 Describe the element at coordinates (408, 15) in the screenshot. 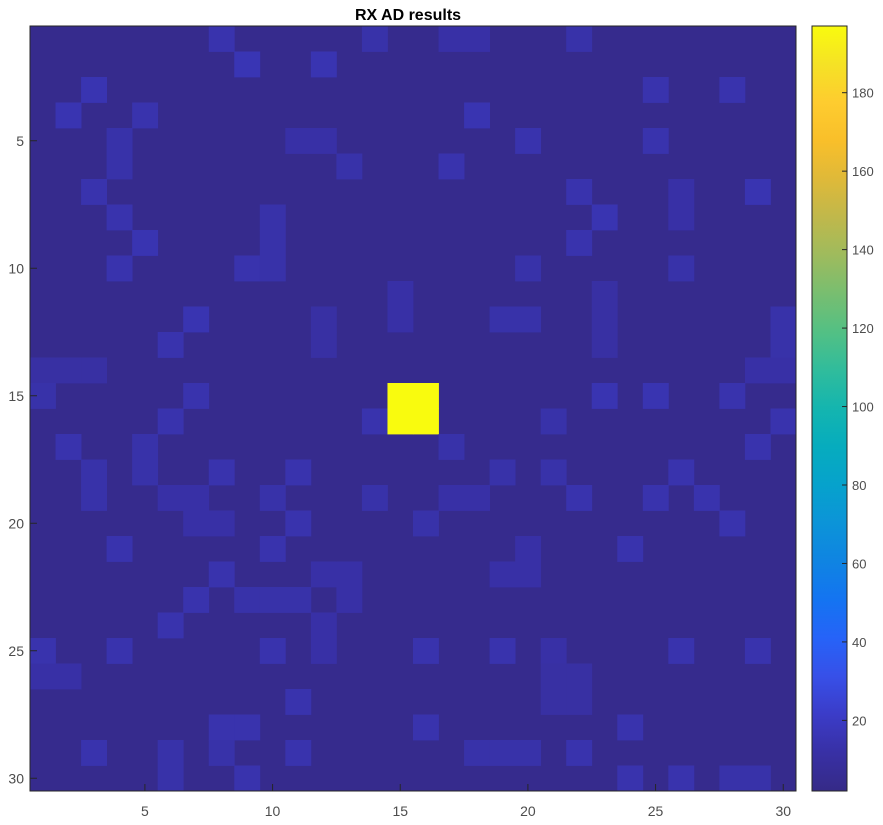

I see `chart-title: RX AD results` at that location.